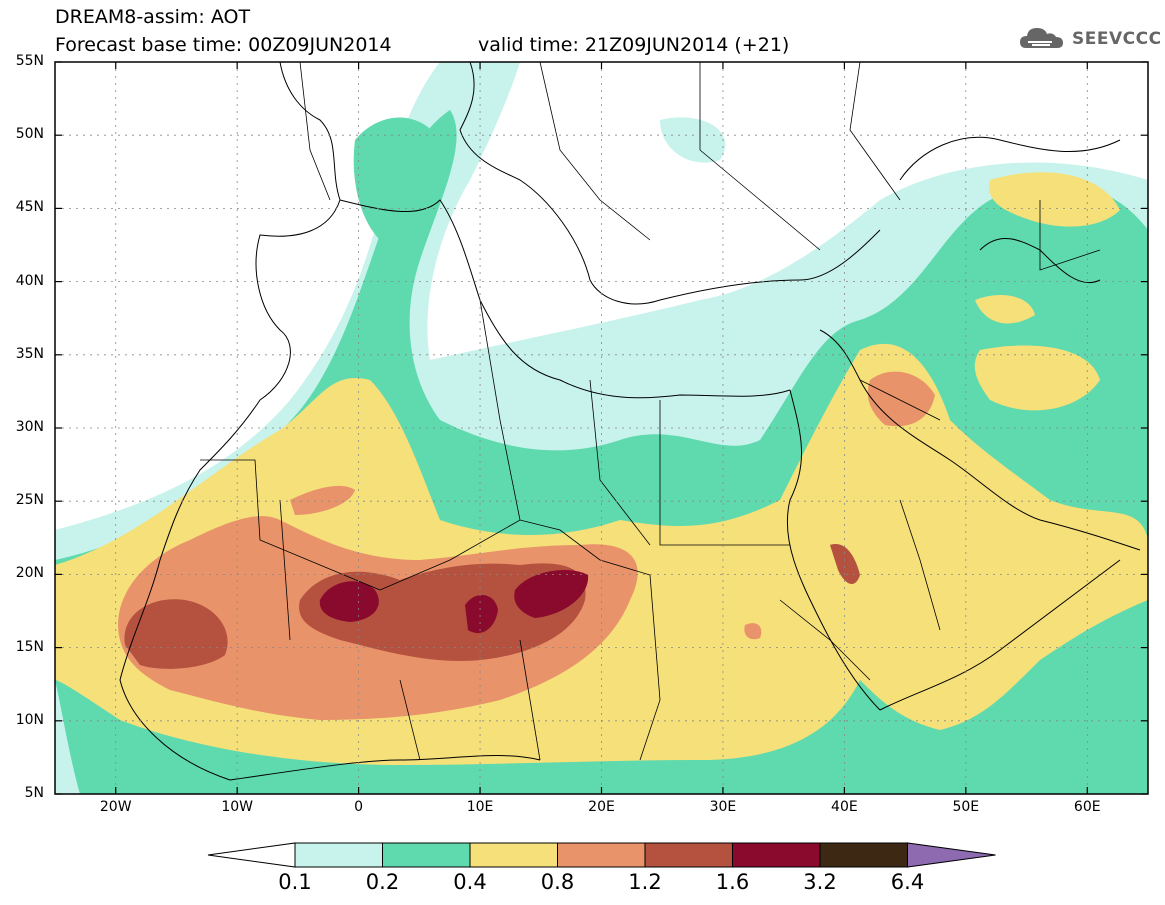  Describe the element at coordinates (29, 573) in the screenshot. I see `lat-label: 20N` at that location.